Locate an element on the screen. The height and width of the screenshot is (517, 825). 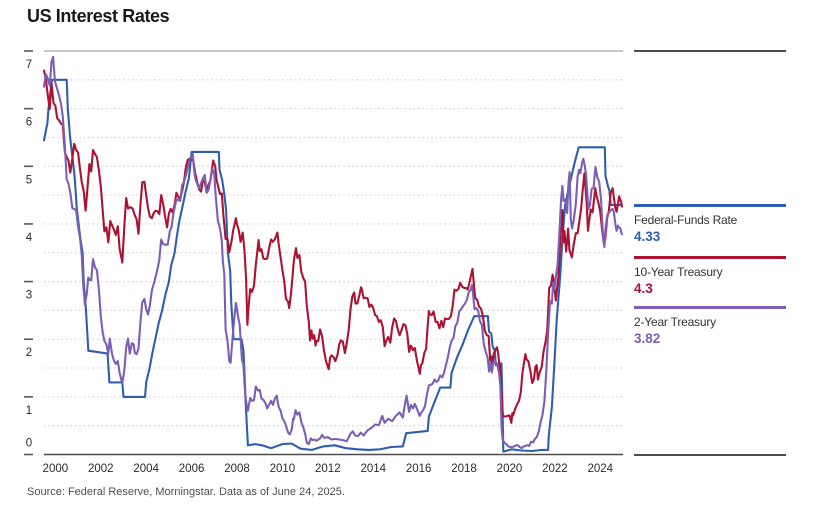
legend-entry-10-year-treasury: 10-Year Treasury 4.3 is located at coordinates (710, 276).